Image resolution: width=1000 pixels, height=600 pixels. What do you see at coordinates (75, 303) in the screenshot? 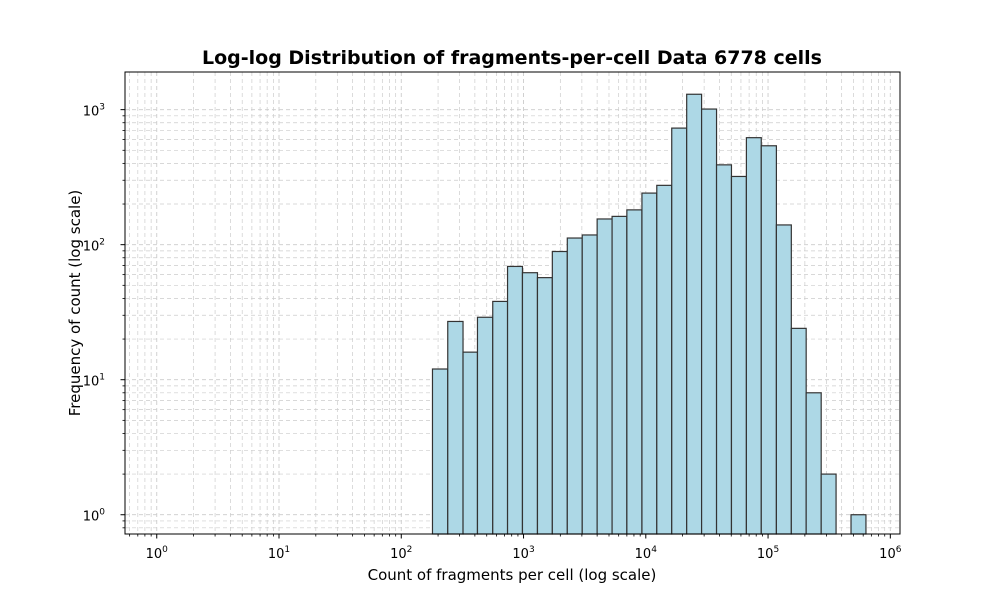
I see `y-axis-label: Frequency of count (log scale)` at bounding box center [75, 303].